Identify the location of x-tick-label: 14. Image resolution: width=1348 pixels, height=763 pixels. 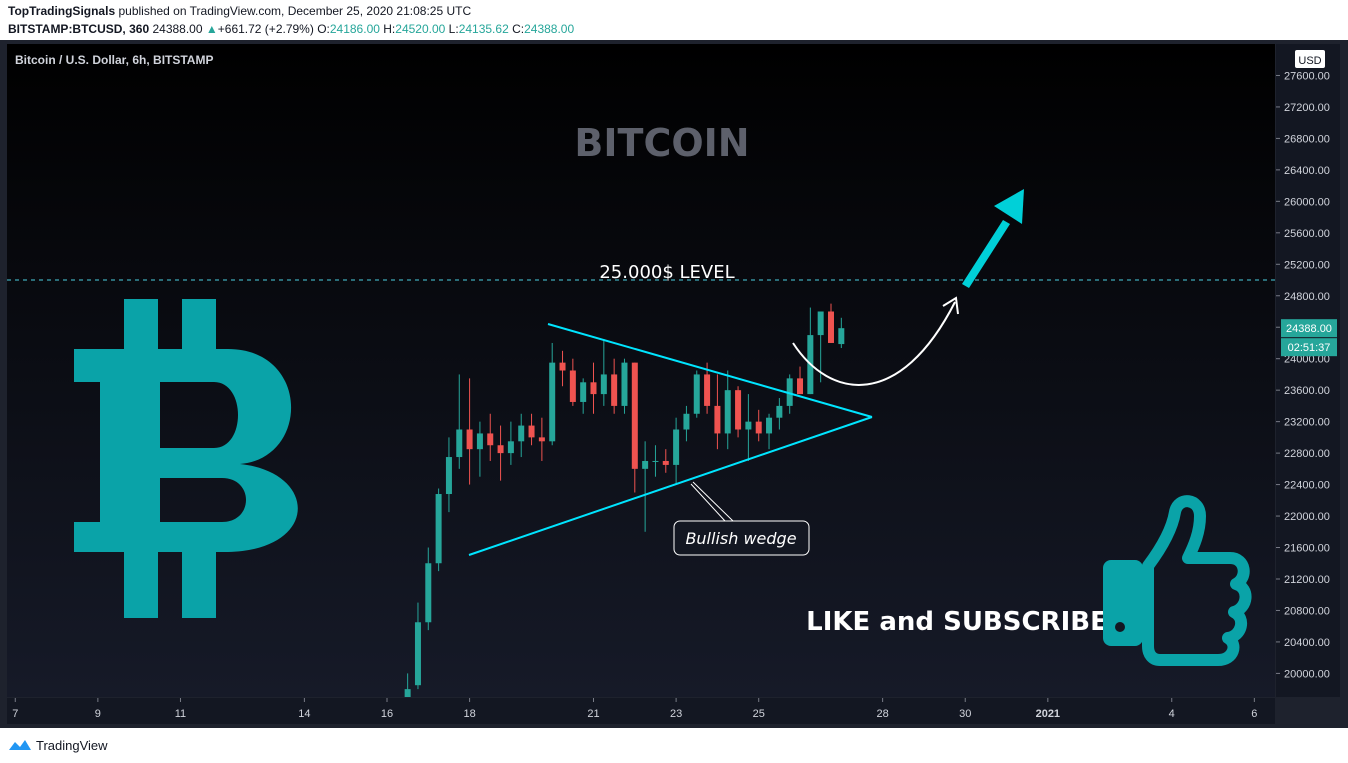
(304, 714).